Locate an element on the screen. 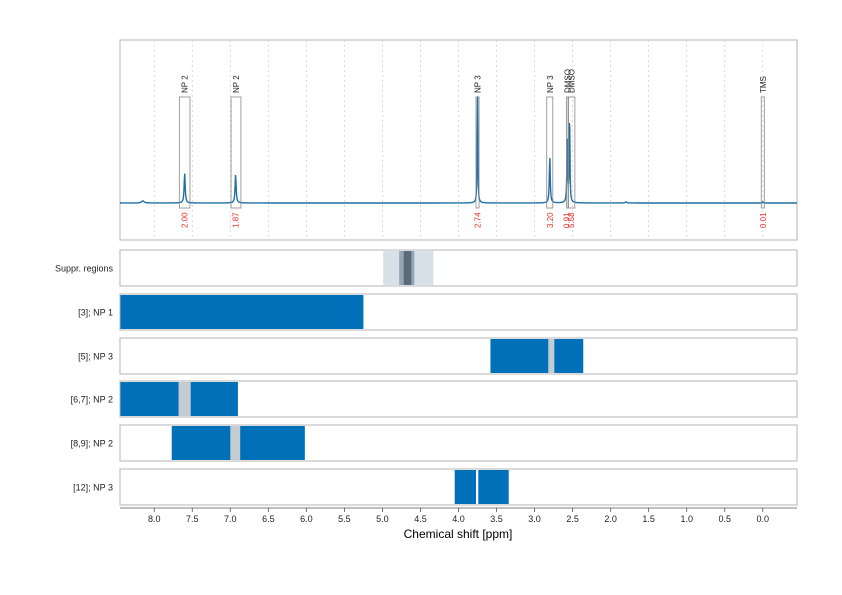 This screenshot has height=595, width=842. track-label: [6,7]; NP 2 is located at coordinates (92, 400).